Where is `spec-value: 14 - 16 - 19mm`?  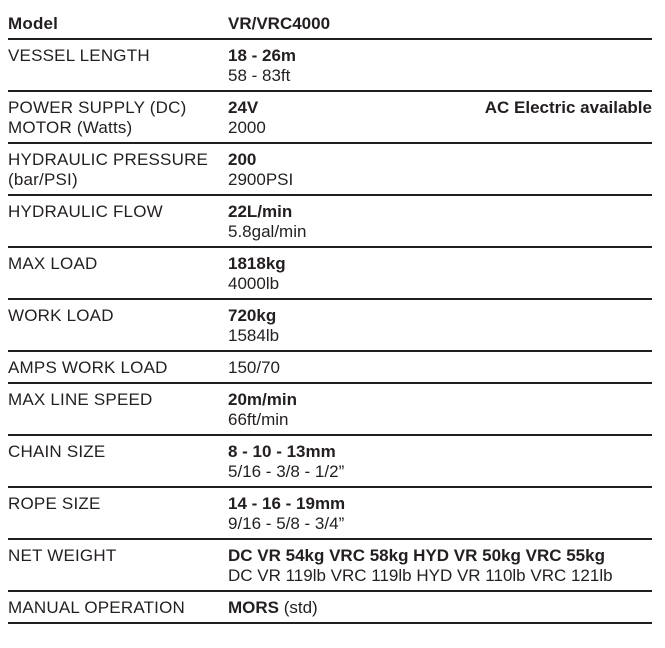
spec-value: 14 - 16 - 19mm is located at coordinates (440, 504).